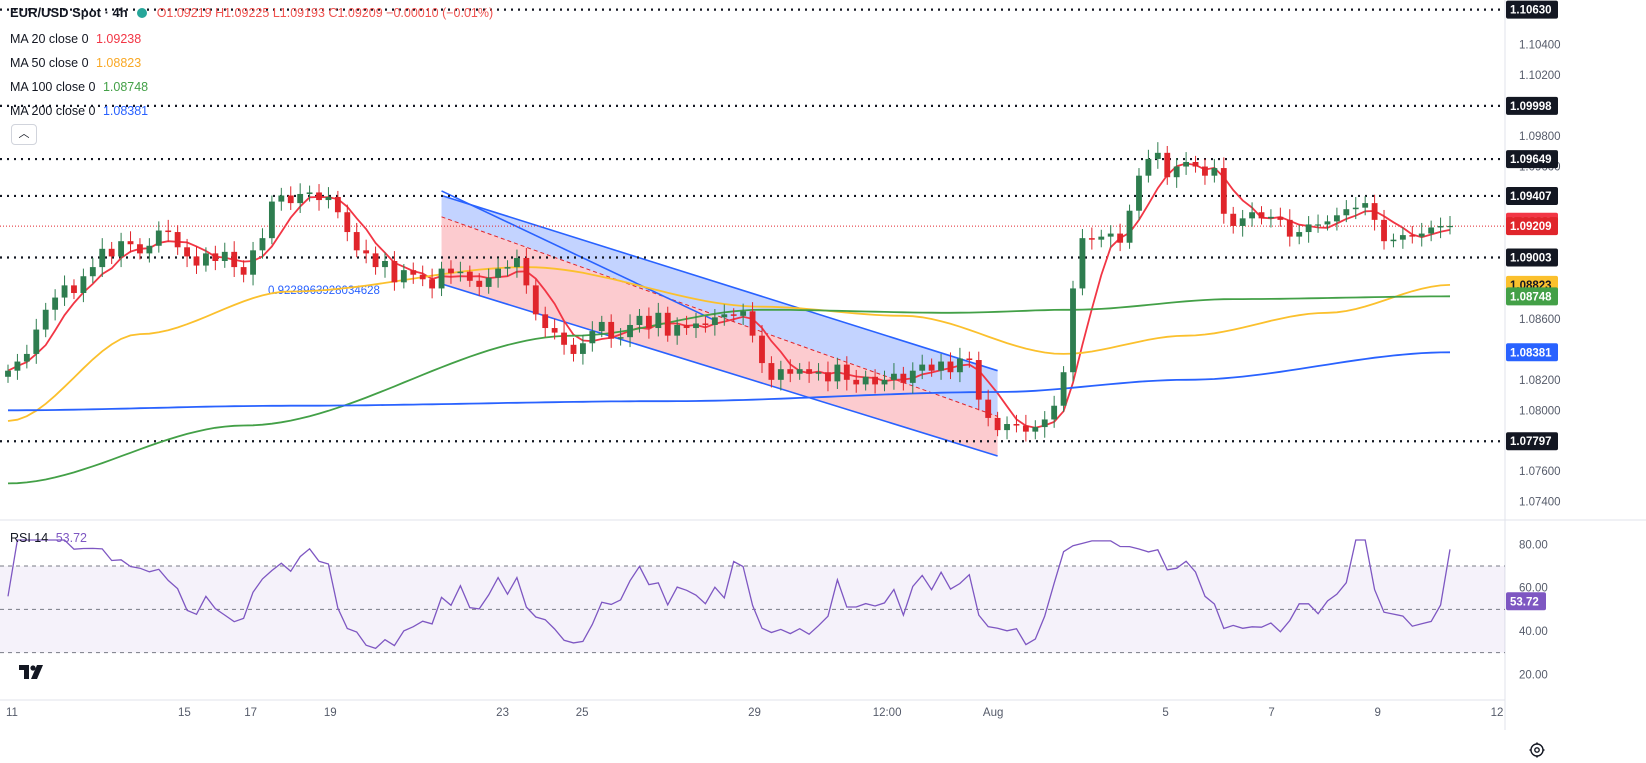 Image resolution: width=1646 pixels, height=763 pixels. I want to click on ma20-legend: MA 20 close 0 1.09238, so click(75, 39).